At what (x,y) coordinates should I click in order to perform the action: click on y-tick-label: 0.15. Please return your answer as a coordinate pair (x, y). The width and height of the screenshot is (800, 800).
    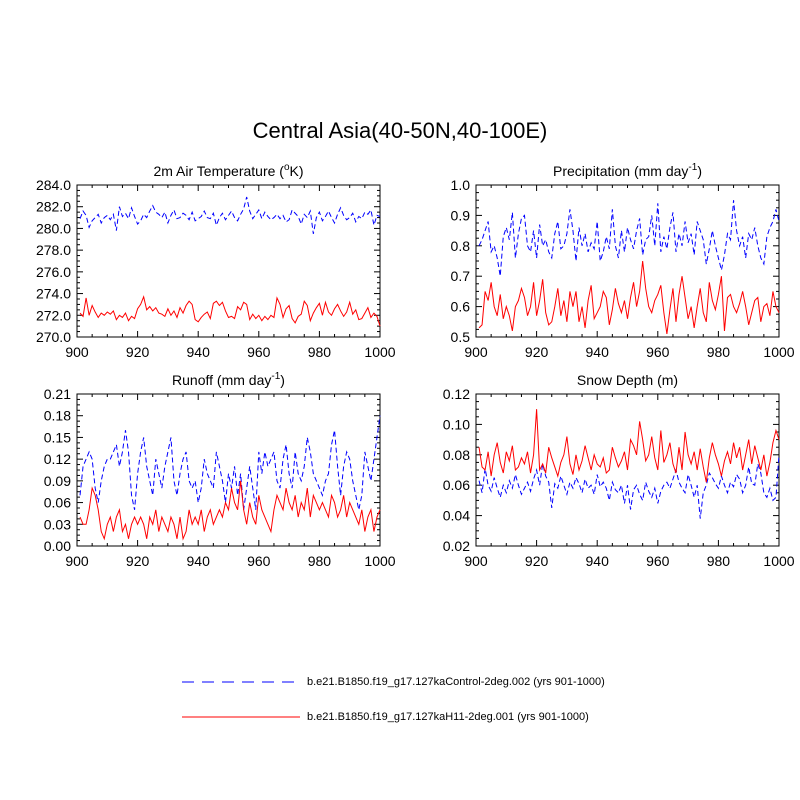
    Looking at the image, I should click on (57, 437).